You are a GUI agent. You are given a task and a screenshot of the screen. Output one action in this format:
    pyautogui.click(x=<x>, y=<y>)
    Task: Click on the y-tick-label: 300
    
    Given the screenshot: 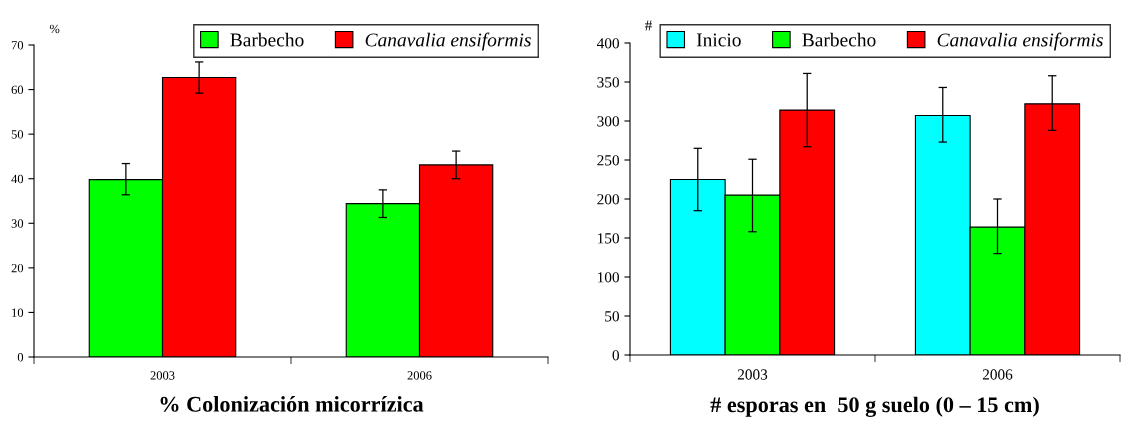 What is the action you would take?
    pyautogui.click(x=608, y=121)
    